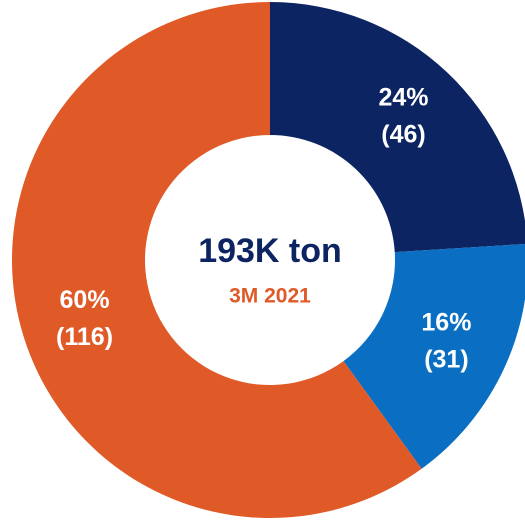 This screenshot has width=525, height=523. Describe the element at coordinates (446, 323) in the screenshot. I see `segment-percent-label: 16%` at that location.